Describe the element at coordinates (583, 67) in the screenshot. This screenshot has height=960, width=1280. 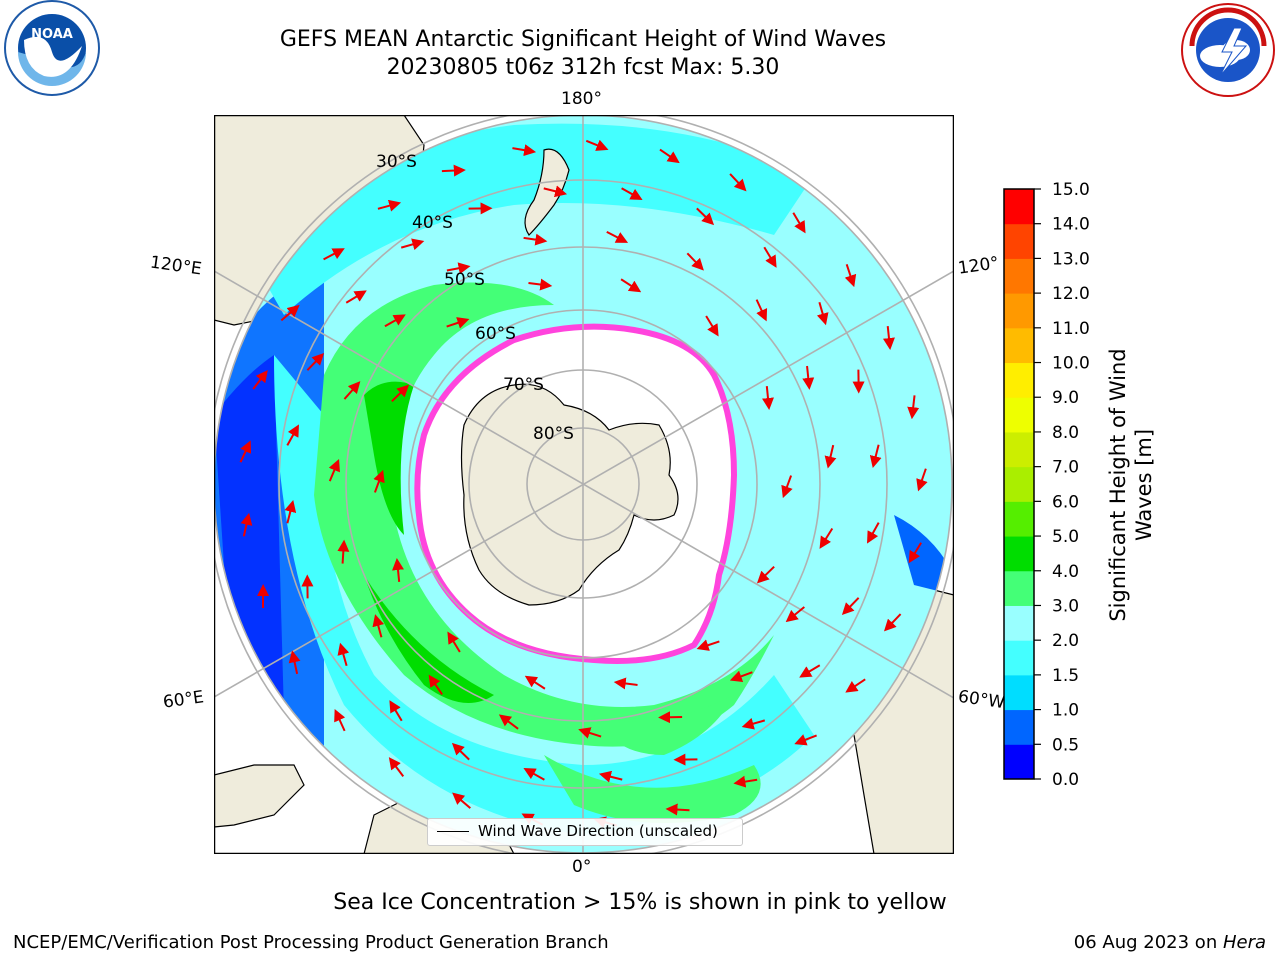
I see `title-line-2: 20230805 t06z 312h fcst Max: 5.30` at that location.